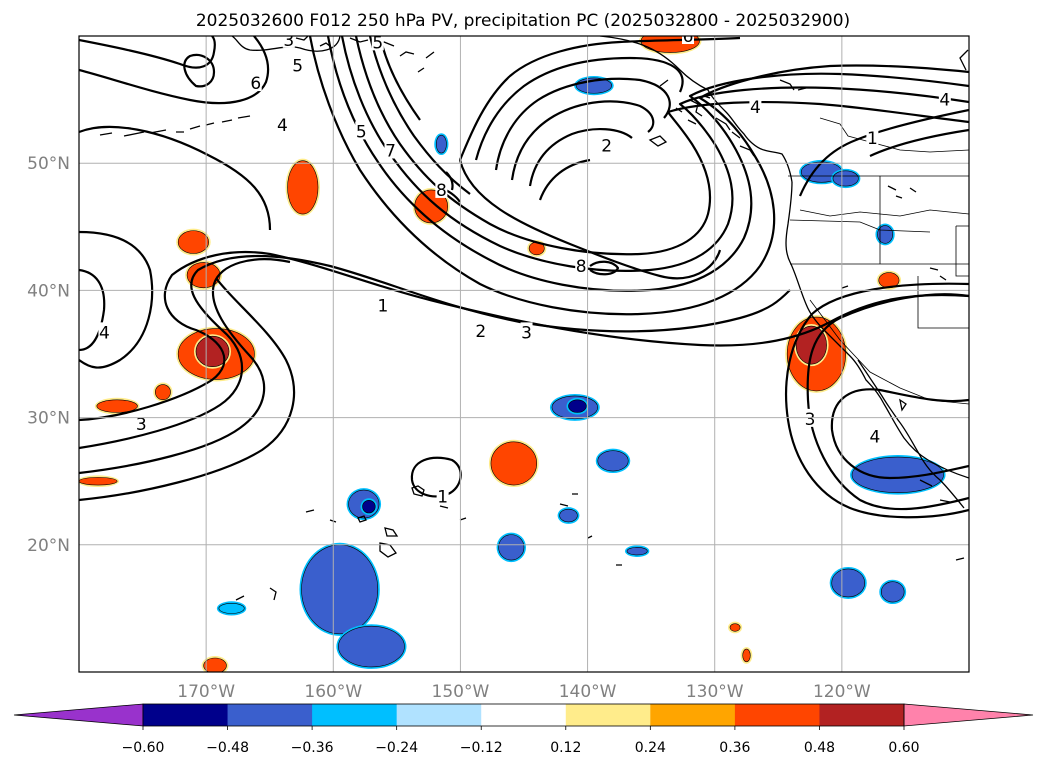  What do you see at coordinates (650, 748) in the screenshot?
I see `colorbar-tick-label: 0.24` at bounding box center [650, 748].